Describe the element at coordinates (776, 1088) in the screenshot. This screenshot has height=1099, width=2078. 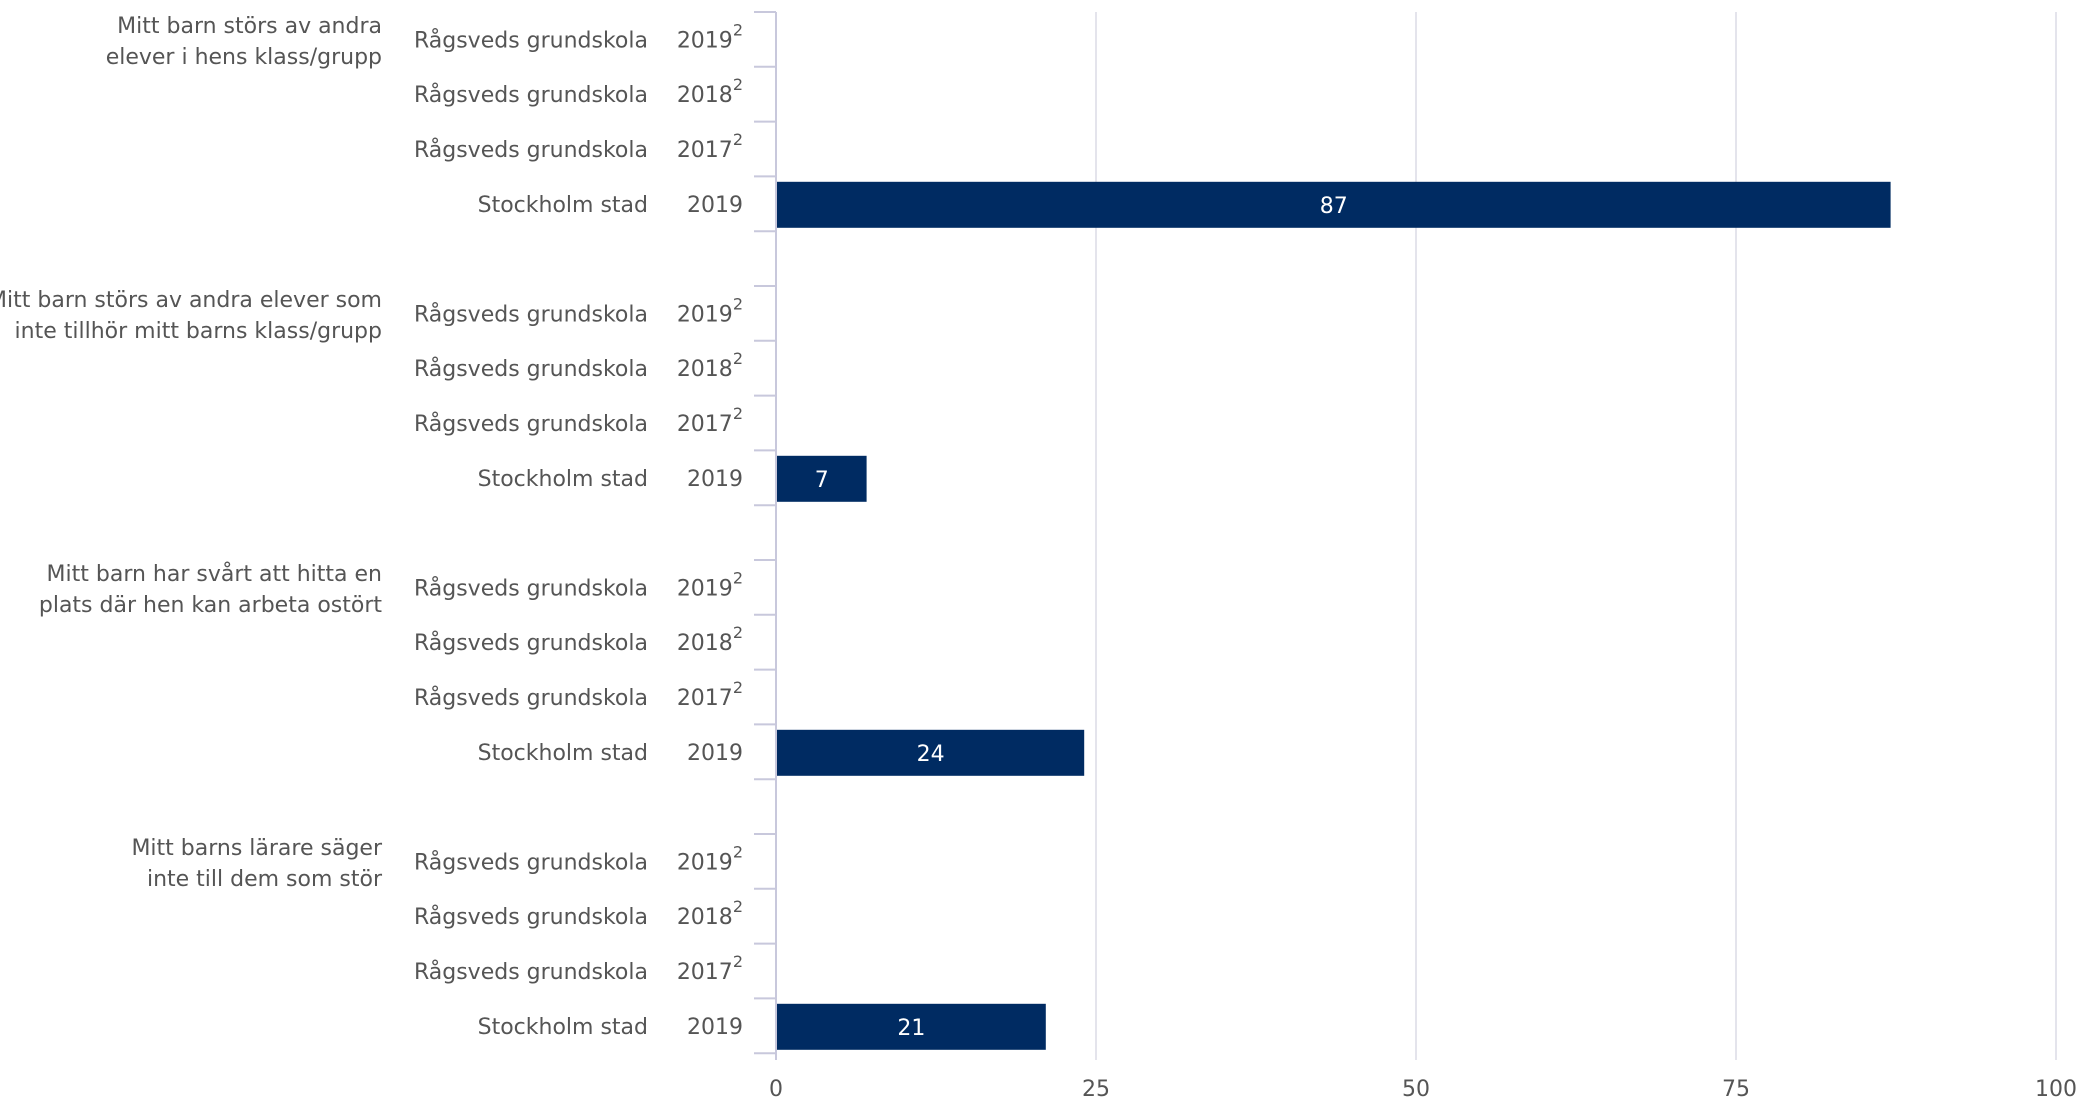
I see `x-tick-label: 0` at that location.